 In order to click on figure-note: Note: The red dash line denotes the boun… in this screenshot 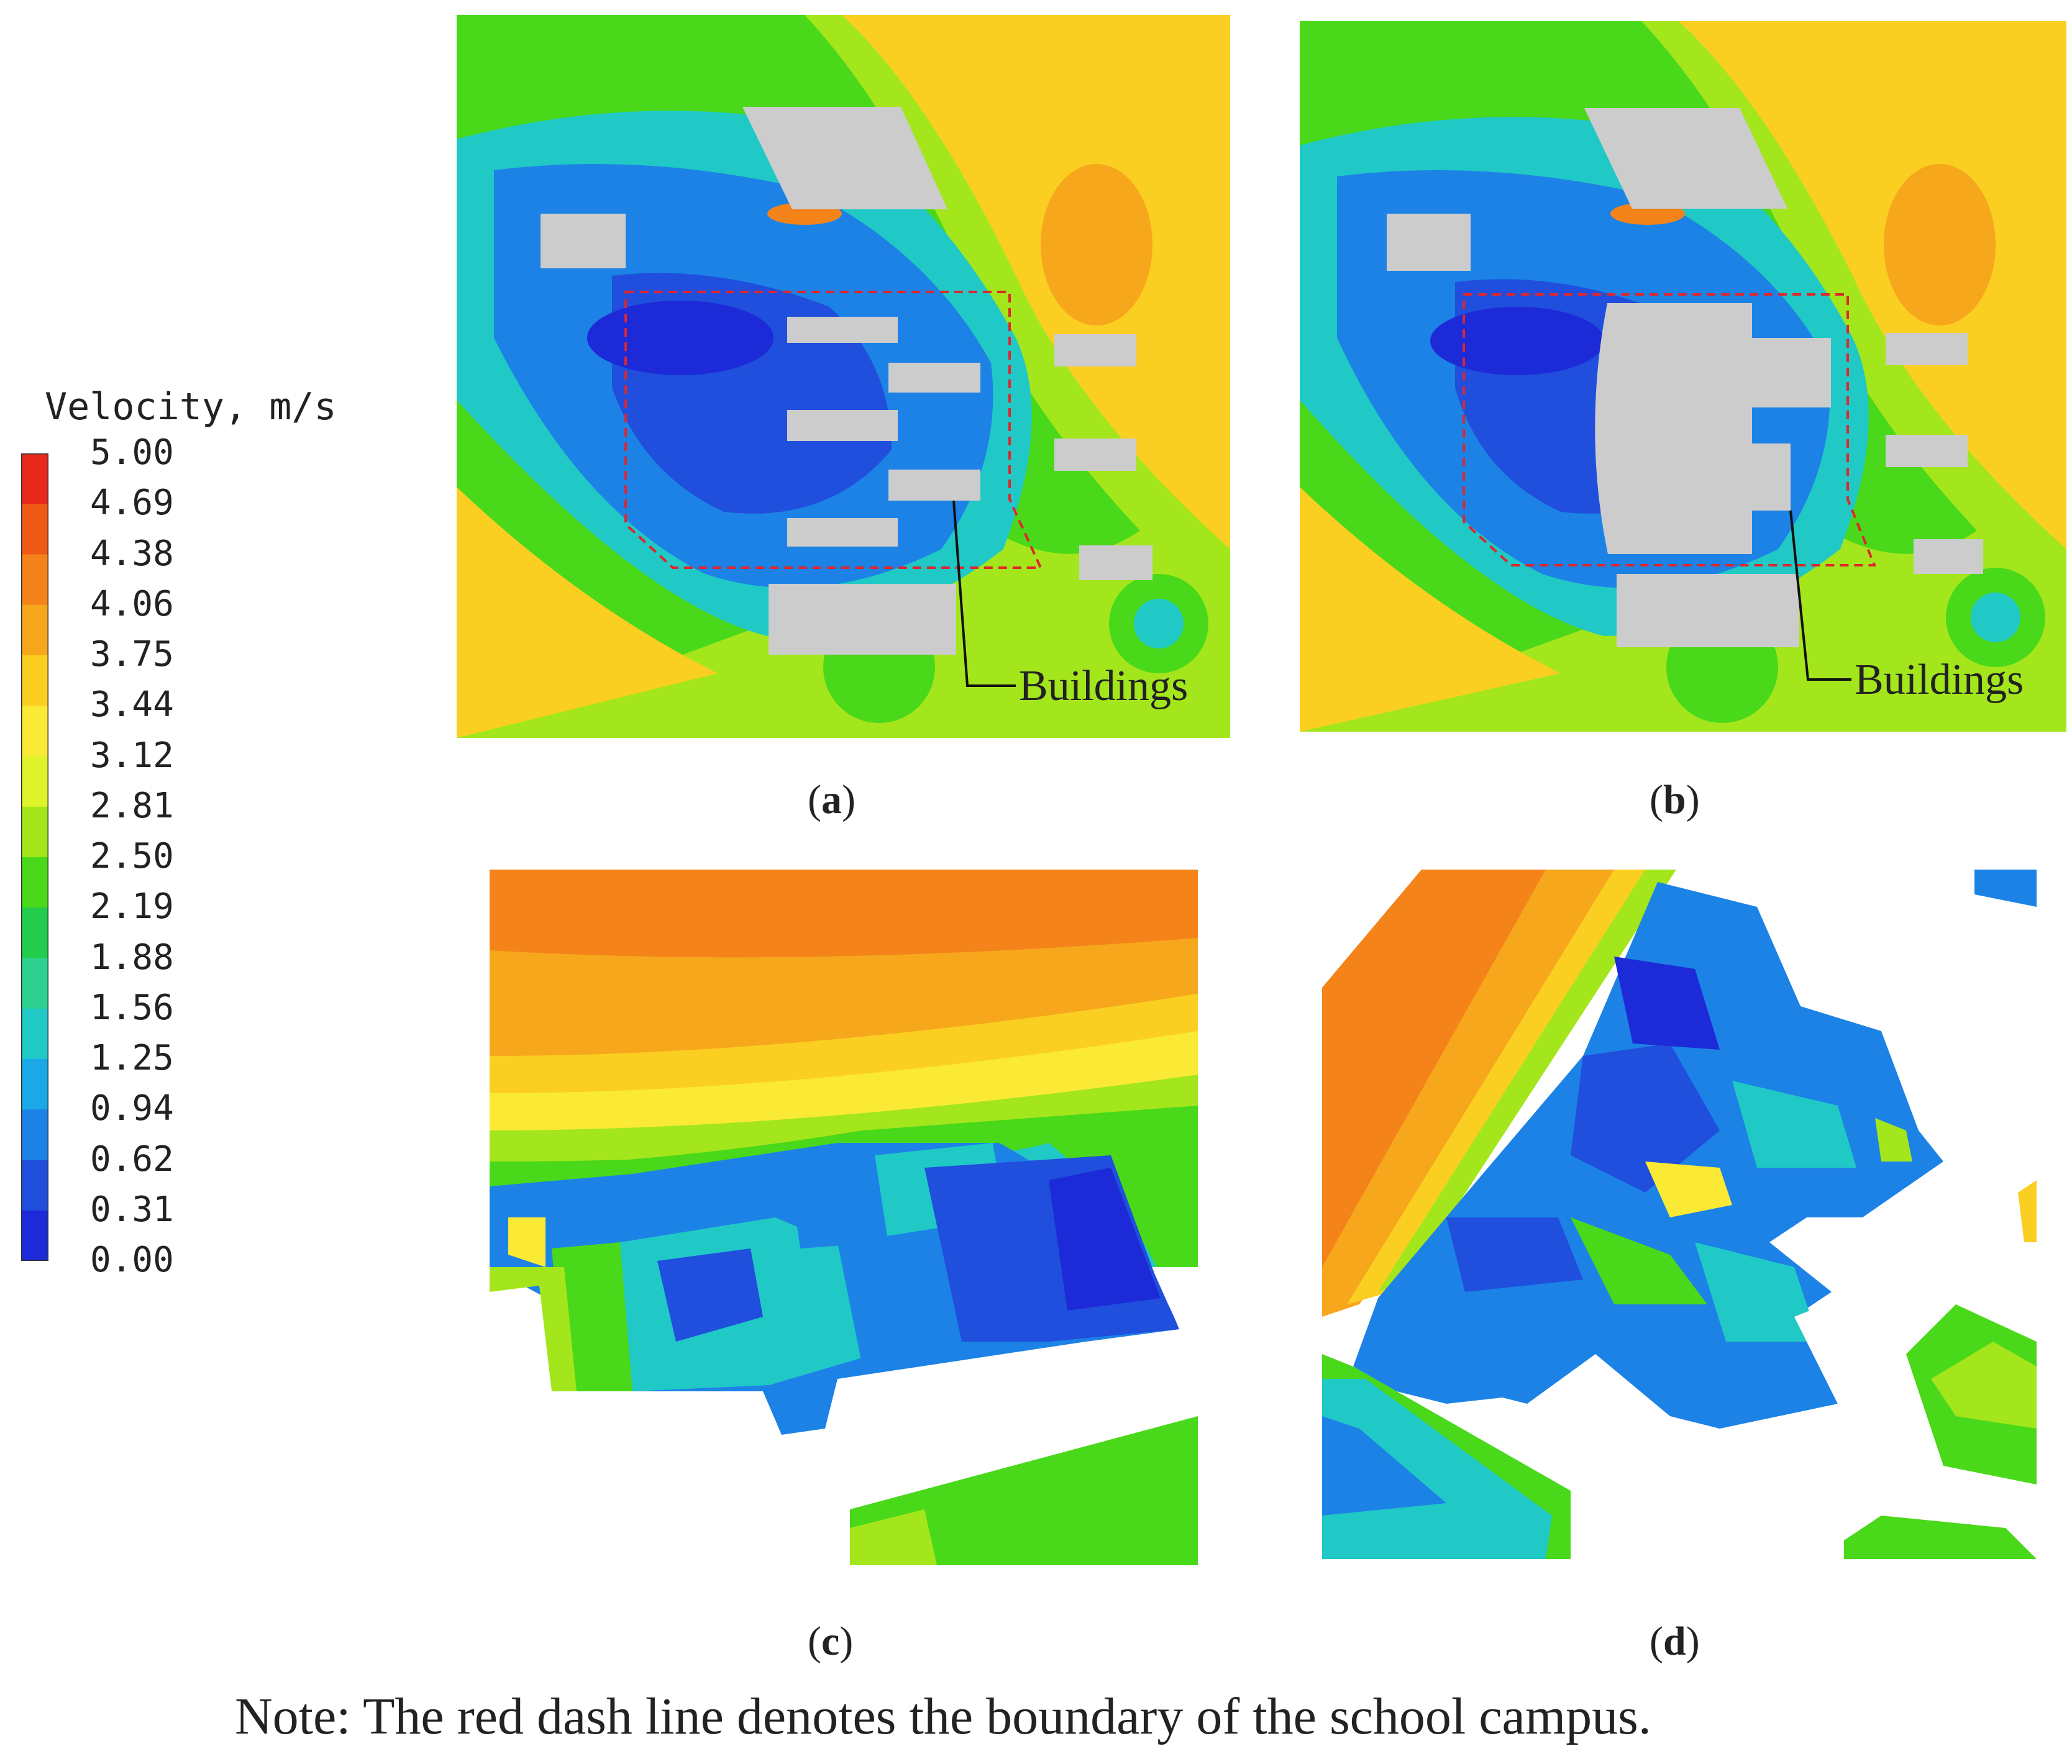, I will do `click(943, 1716)`.